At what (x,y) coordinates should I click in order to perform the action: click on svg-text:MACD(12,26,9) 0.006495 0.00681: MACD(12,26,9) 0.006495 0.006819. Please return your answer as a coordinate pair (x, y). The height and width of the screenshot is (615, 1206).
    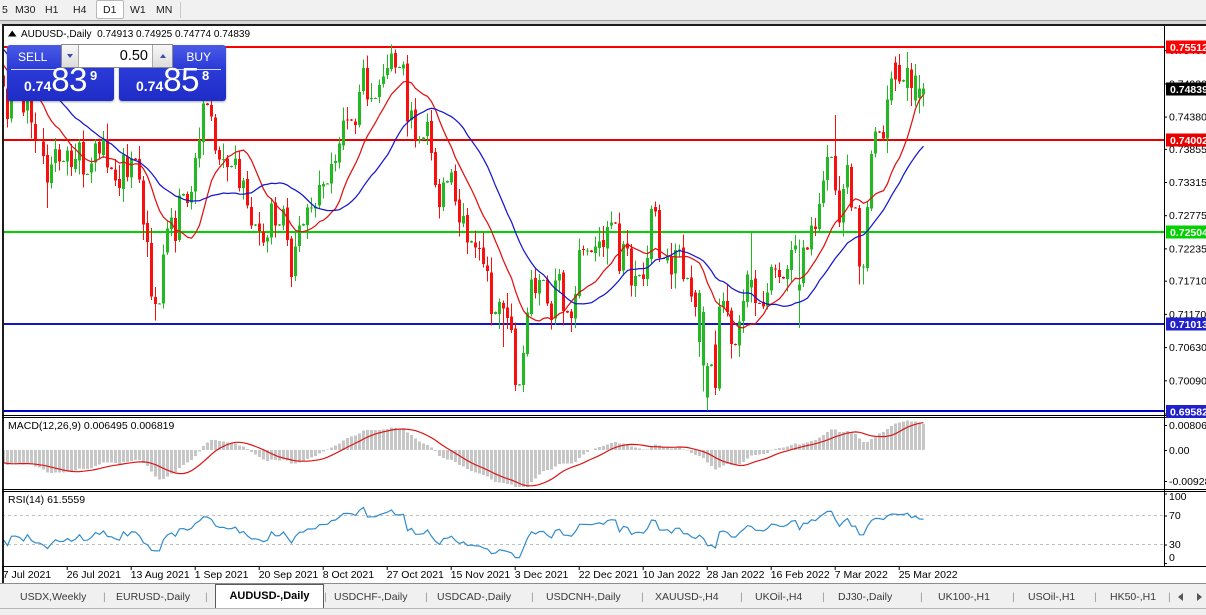
    Looking at the image, I should click on (91, 426).